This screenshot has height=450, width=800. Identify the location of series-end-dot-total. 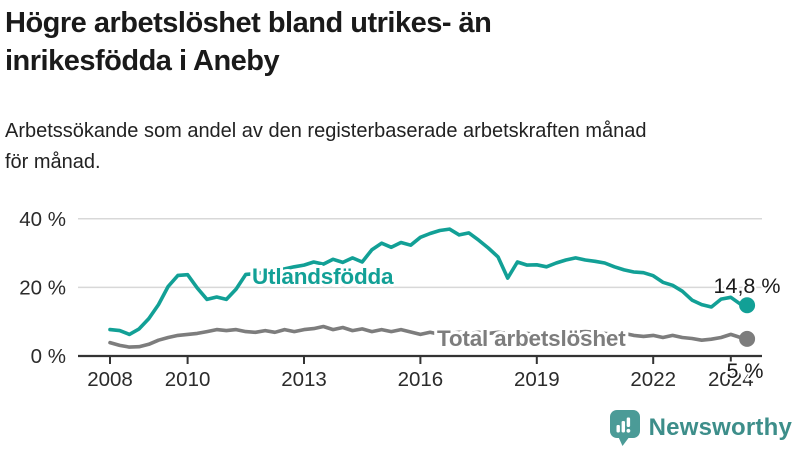
(747, 338).